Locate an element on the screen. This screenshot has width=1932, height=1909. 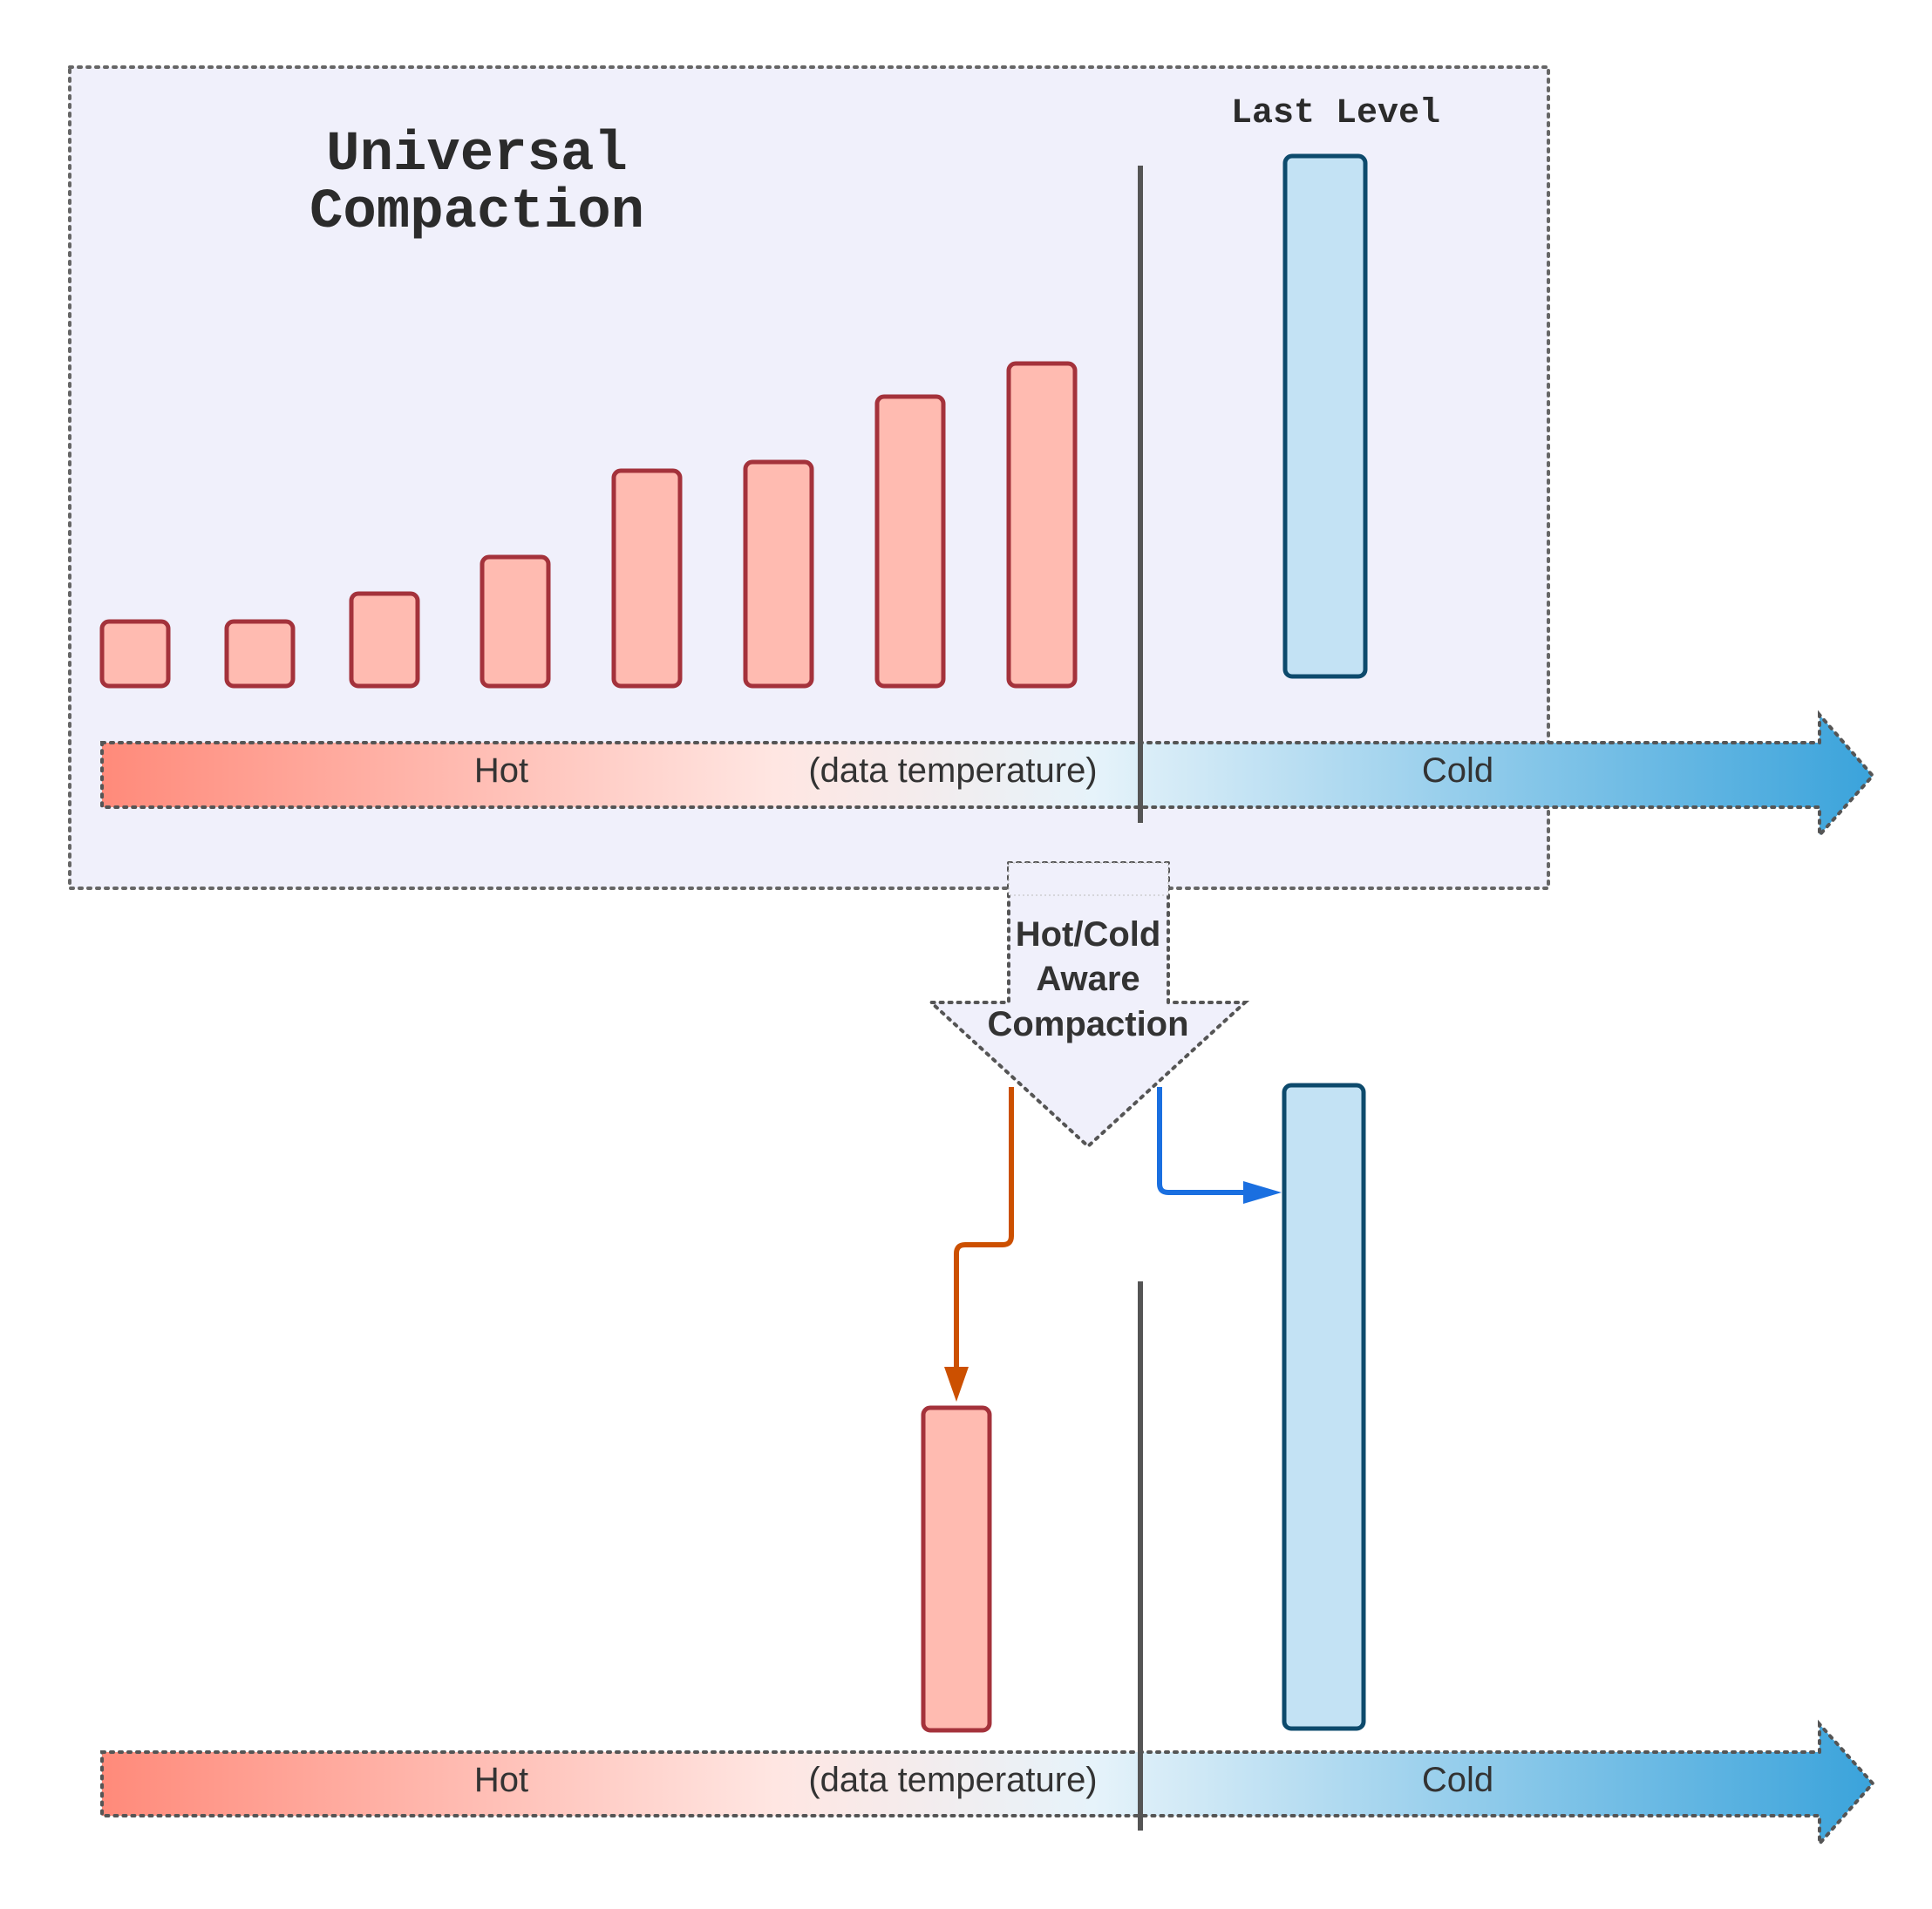
bottom-axis-cold: Cold is located at coordinates (1457, 1780).